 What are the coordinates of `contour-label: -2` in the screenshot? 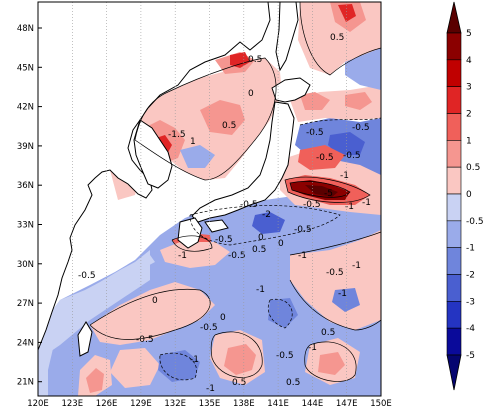 It's located at (266, 215).